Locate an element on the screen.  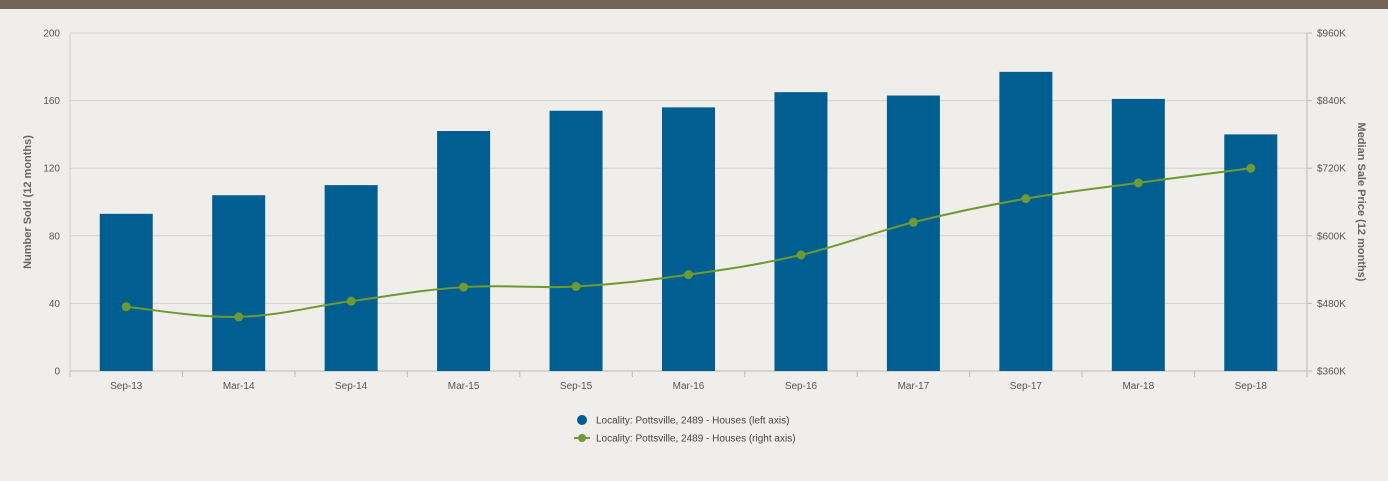
x-tick-label: Sep-18 is located at coordinates (1251, 386).